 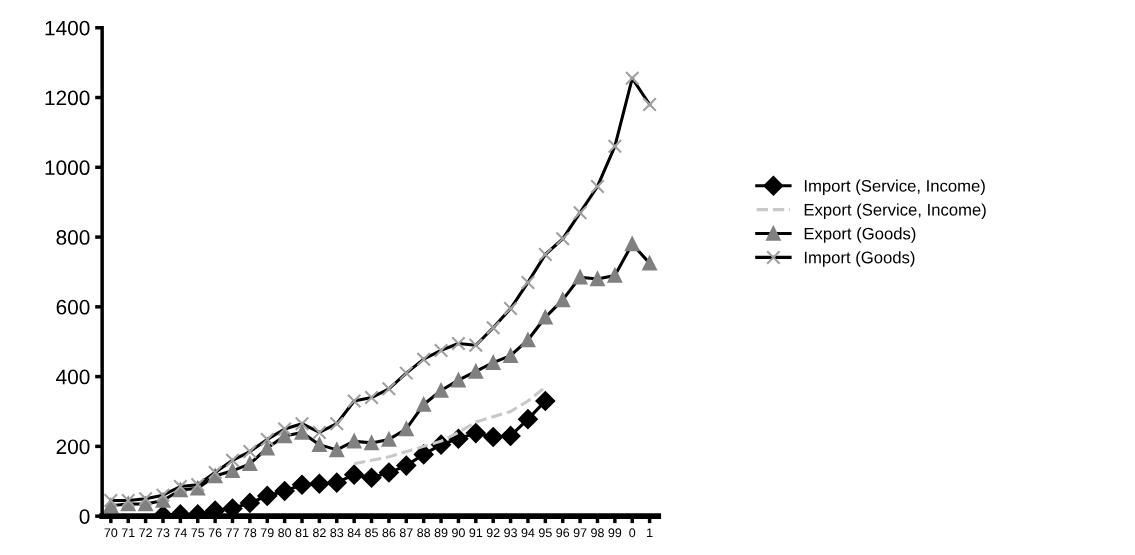 What do you see at coordinates (493, 533) in the screenshot?
I see `x-tick-label: 92` at bounding box center [493, 533].